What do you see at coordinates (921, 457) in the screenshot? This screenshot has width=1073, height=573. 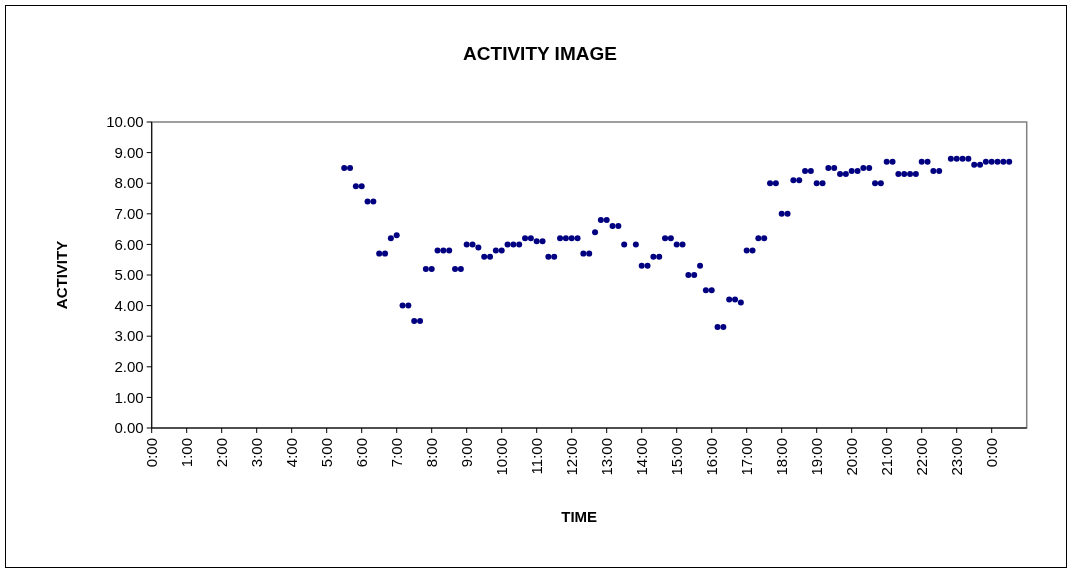 I see `x-tick-label: 22:00` at bounding box center [921, 457].